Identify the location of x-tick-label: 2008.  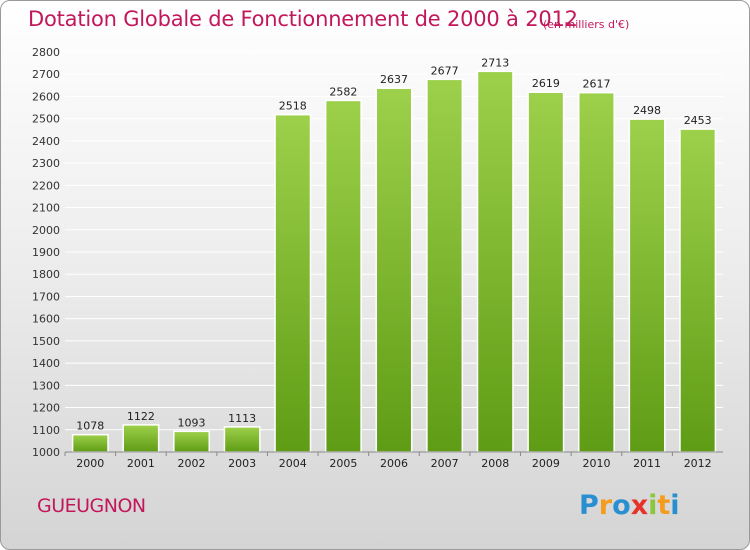
(495, 463).